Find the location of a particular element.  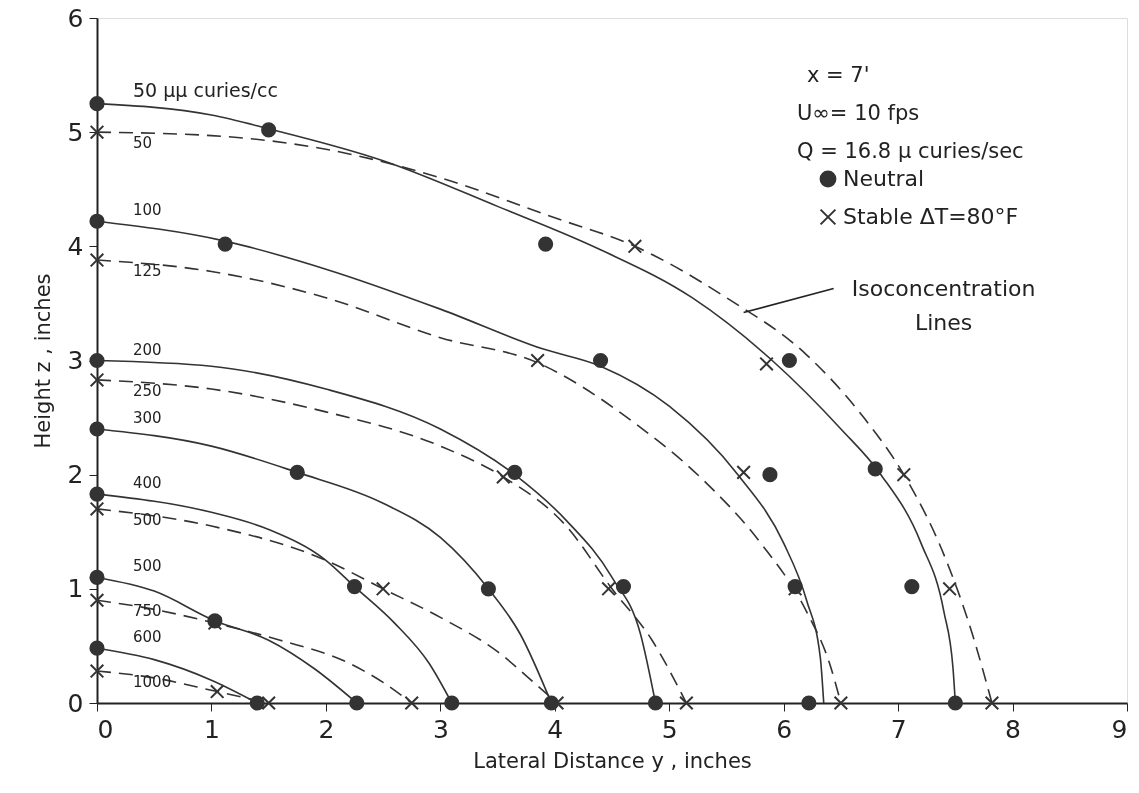

annotation: Isoconcentration Lines is located at coordinates (943, 305).